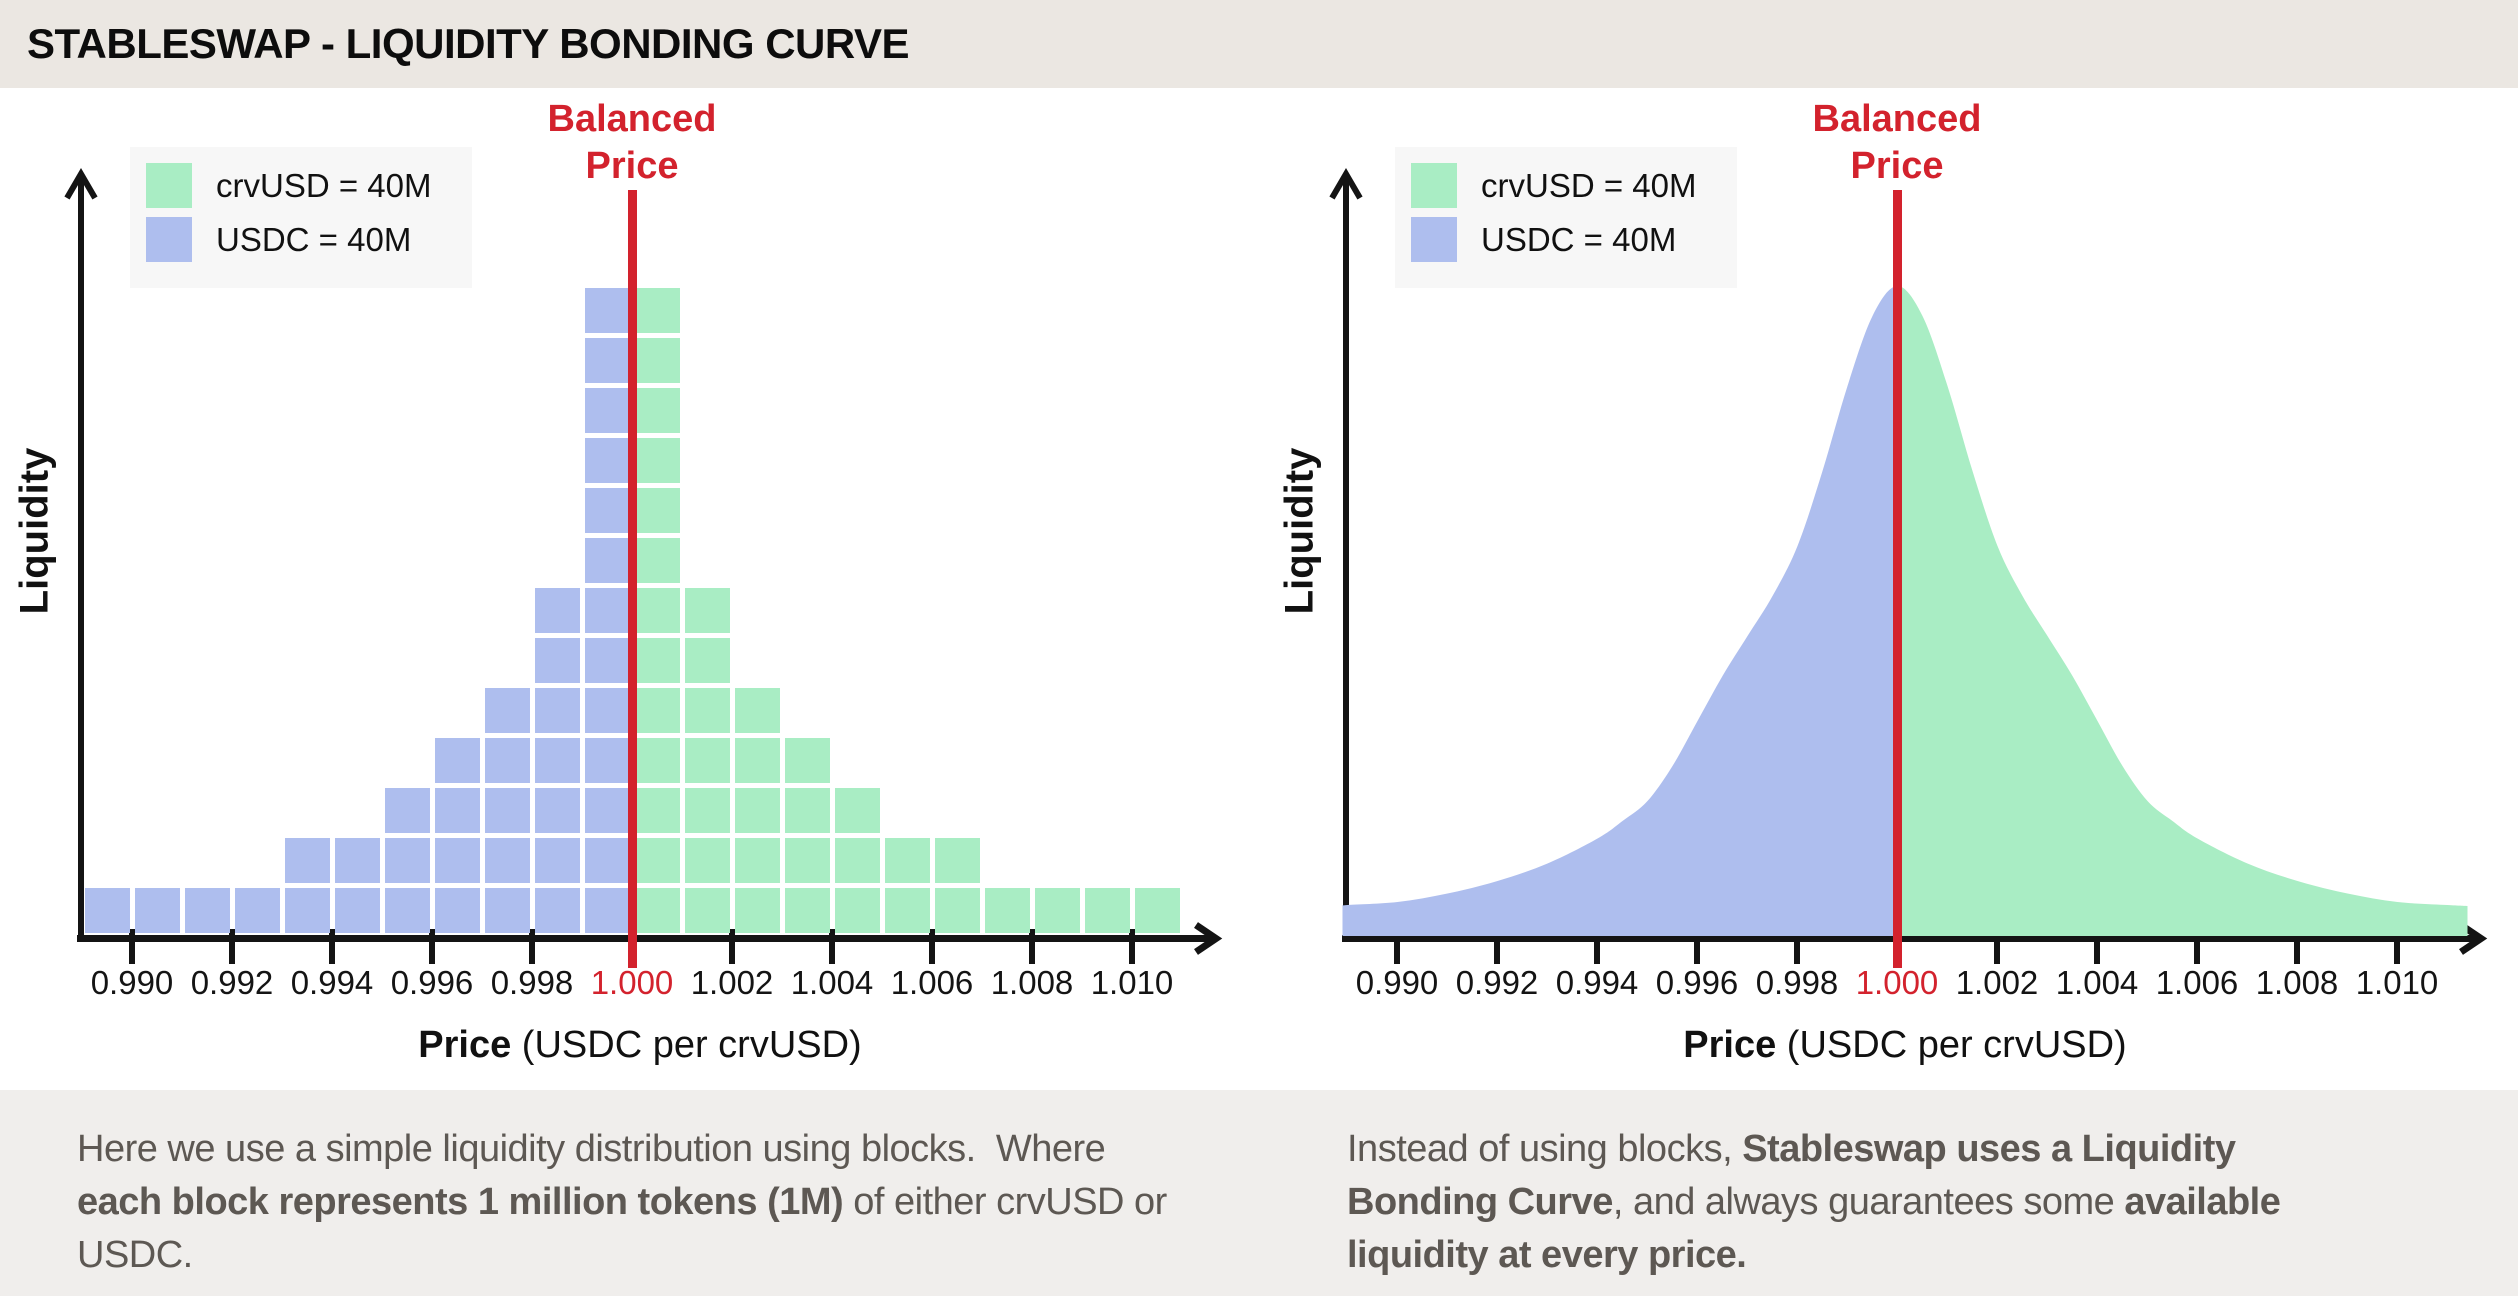 This screenshot has height=1296, width=2518. I want to click on x-axis-label-rest: (USDC per crvUSD), so click(686, 1045).